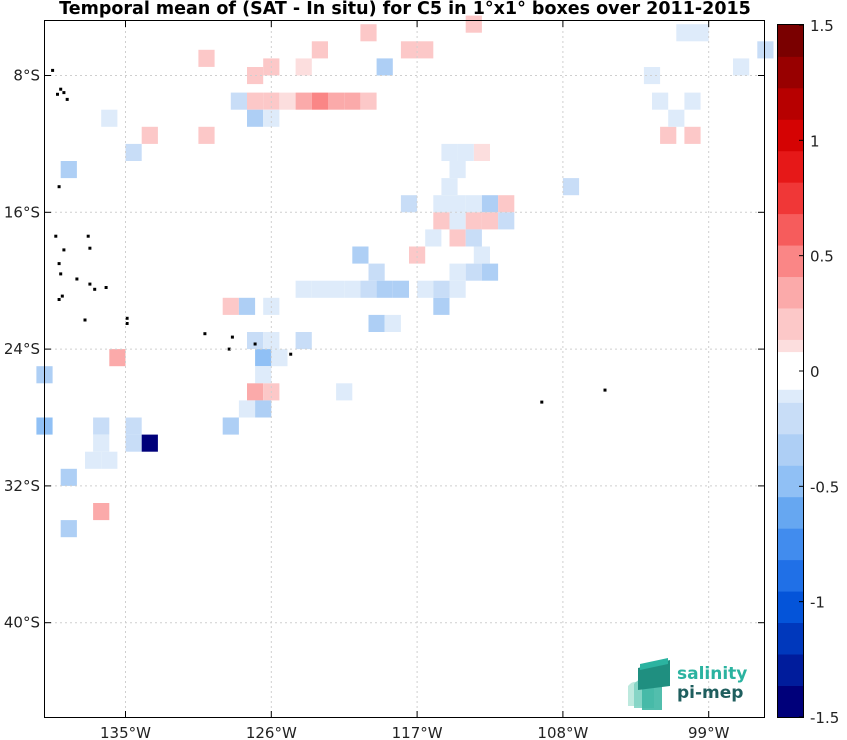 Image resolution: width=847 pixels, height=740 pixels. Describe the element at coordinates (125, 732) in the screenshot. I see `x-tick-label: 135°W` at that location.